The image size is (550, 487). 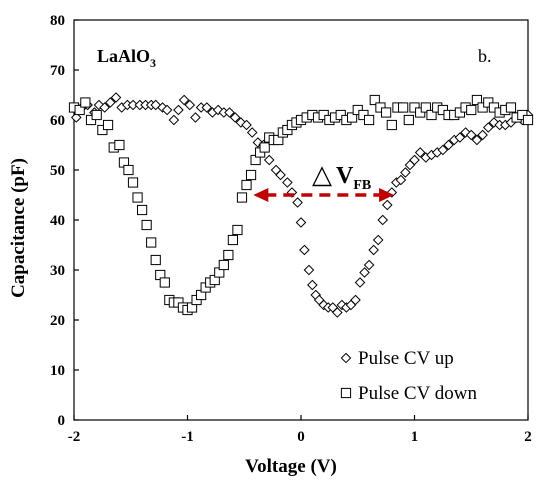 What do you see at coordinates (187, 437) in the screenshot?
I see `x-tick-label: -1` at bounding box center [187, 437].